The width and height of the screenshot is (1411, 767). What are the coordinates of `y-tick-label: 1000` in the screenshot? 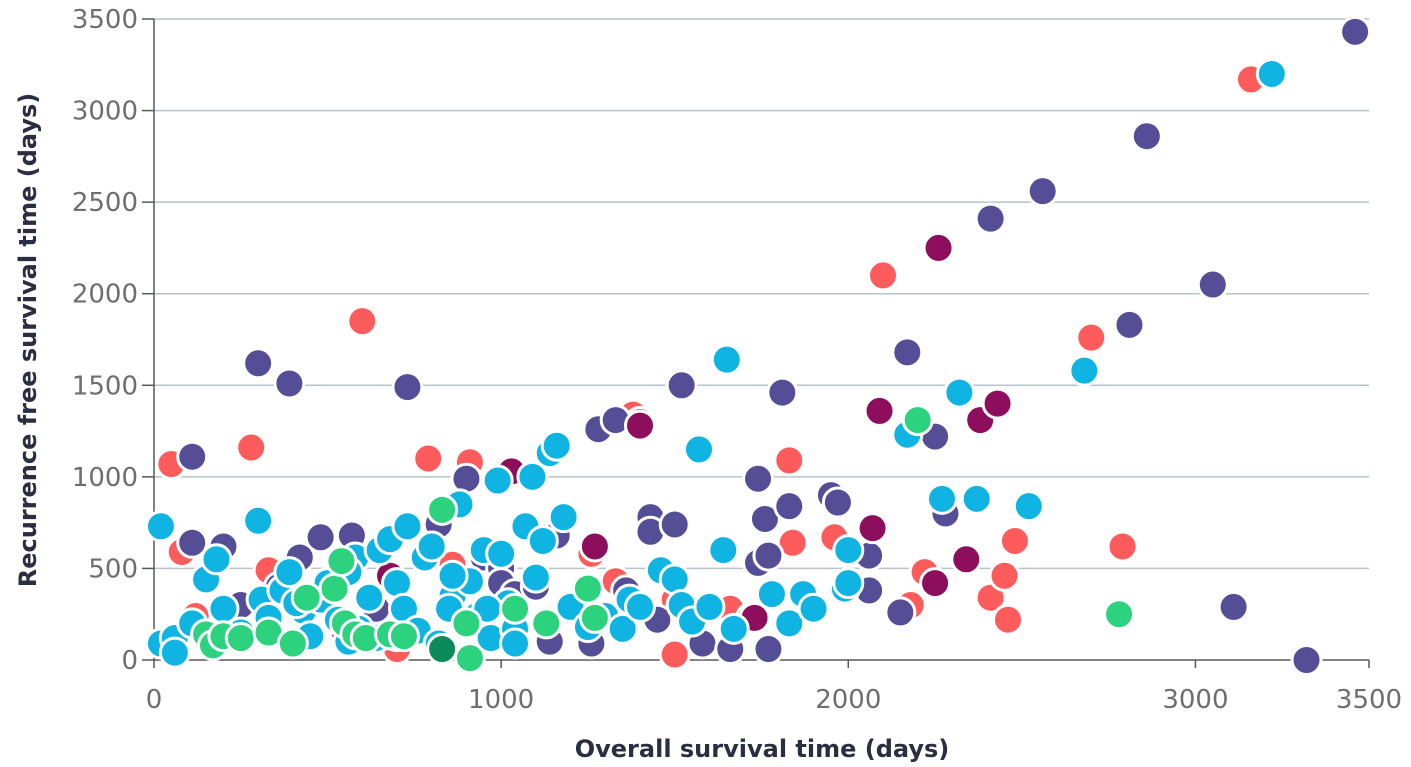 It's located at (105, 478).